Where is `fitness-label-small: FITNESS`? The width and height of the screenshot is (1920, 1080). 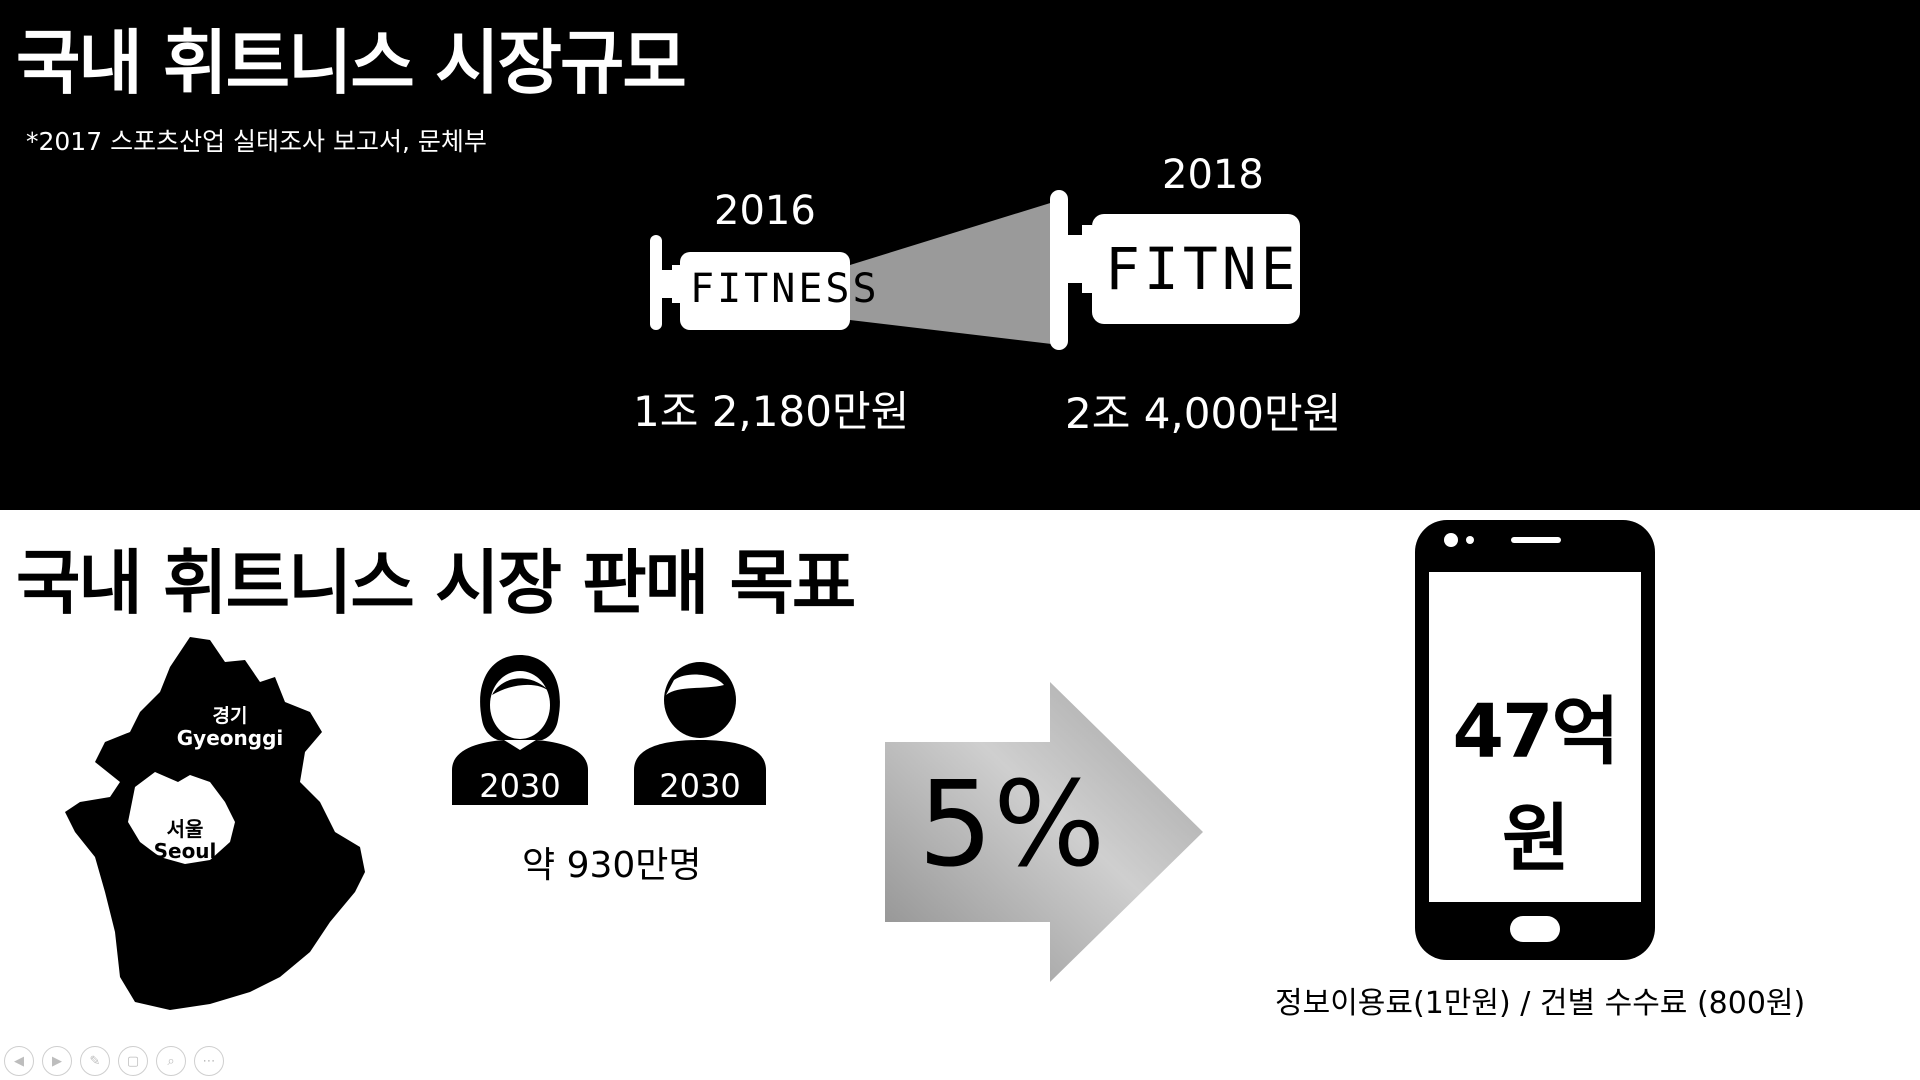 fitness-label-small: FITNESS is located at coordinates (785, 289).